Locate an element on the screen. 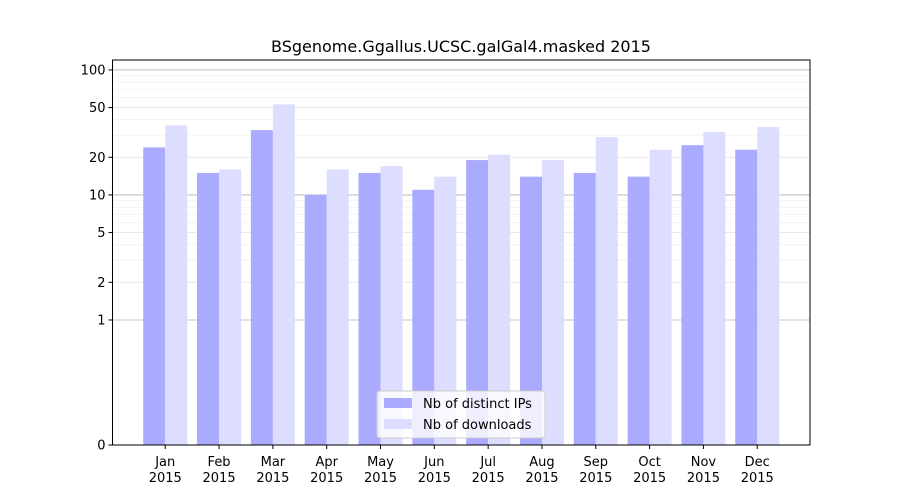  y-tick-label: 0 is located at coordinates (101, 446).